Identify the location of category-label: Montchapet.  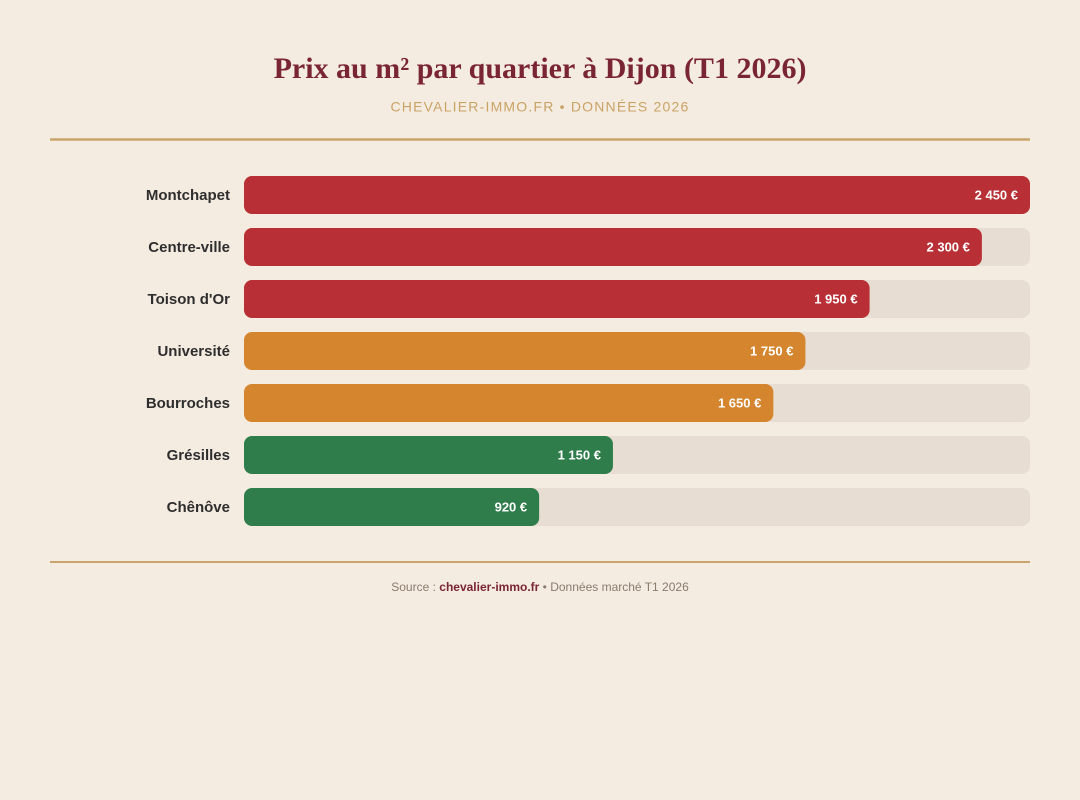
(188, 195).